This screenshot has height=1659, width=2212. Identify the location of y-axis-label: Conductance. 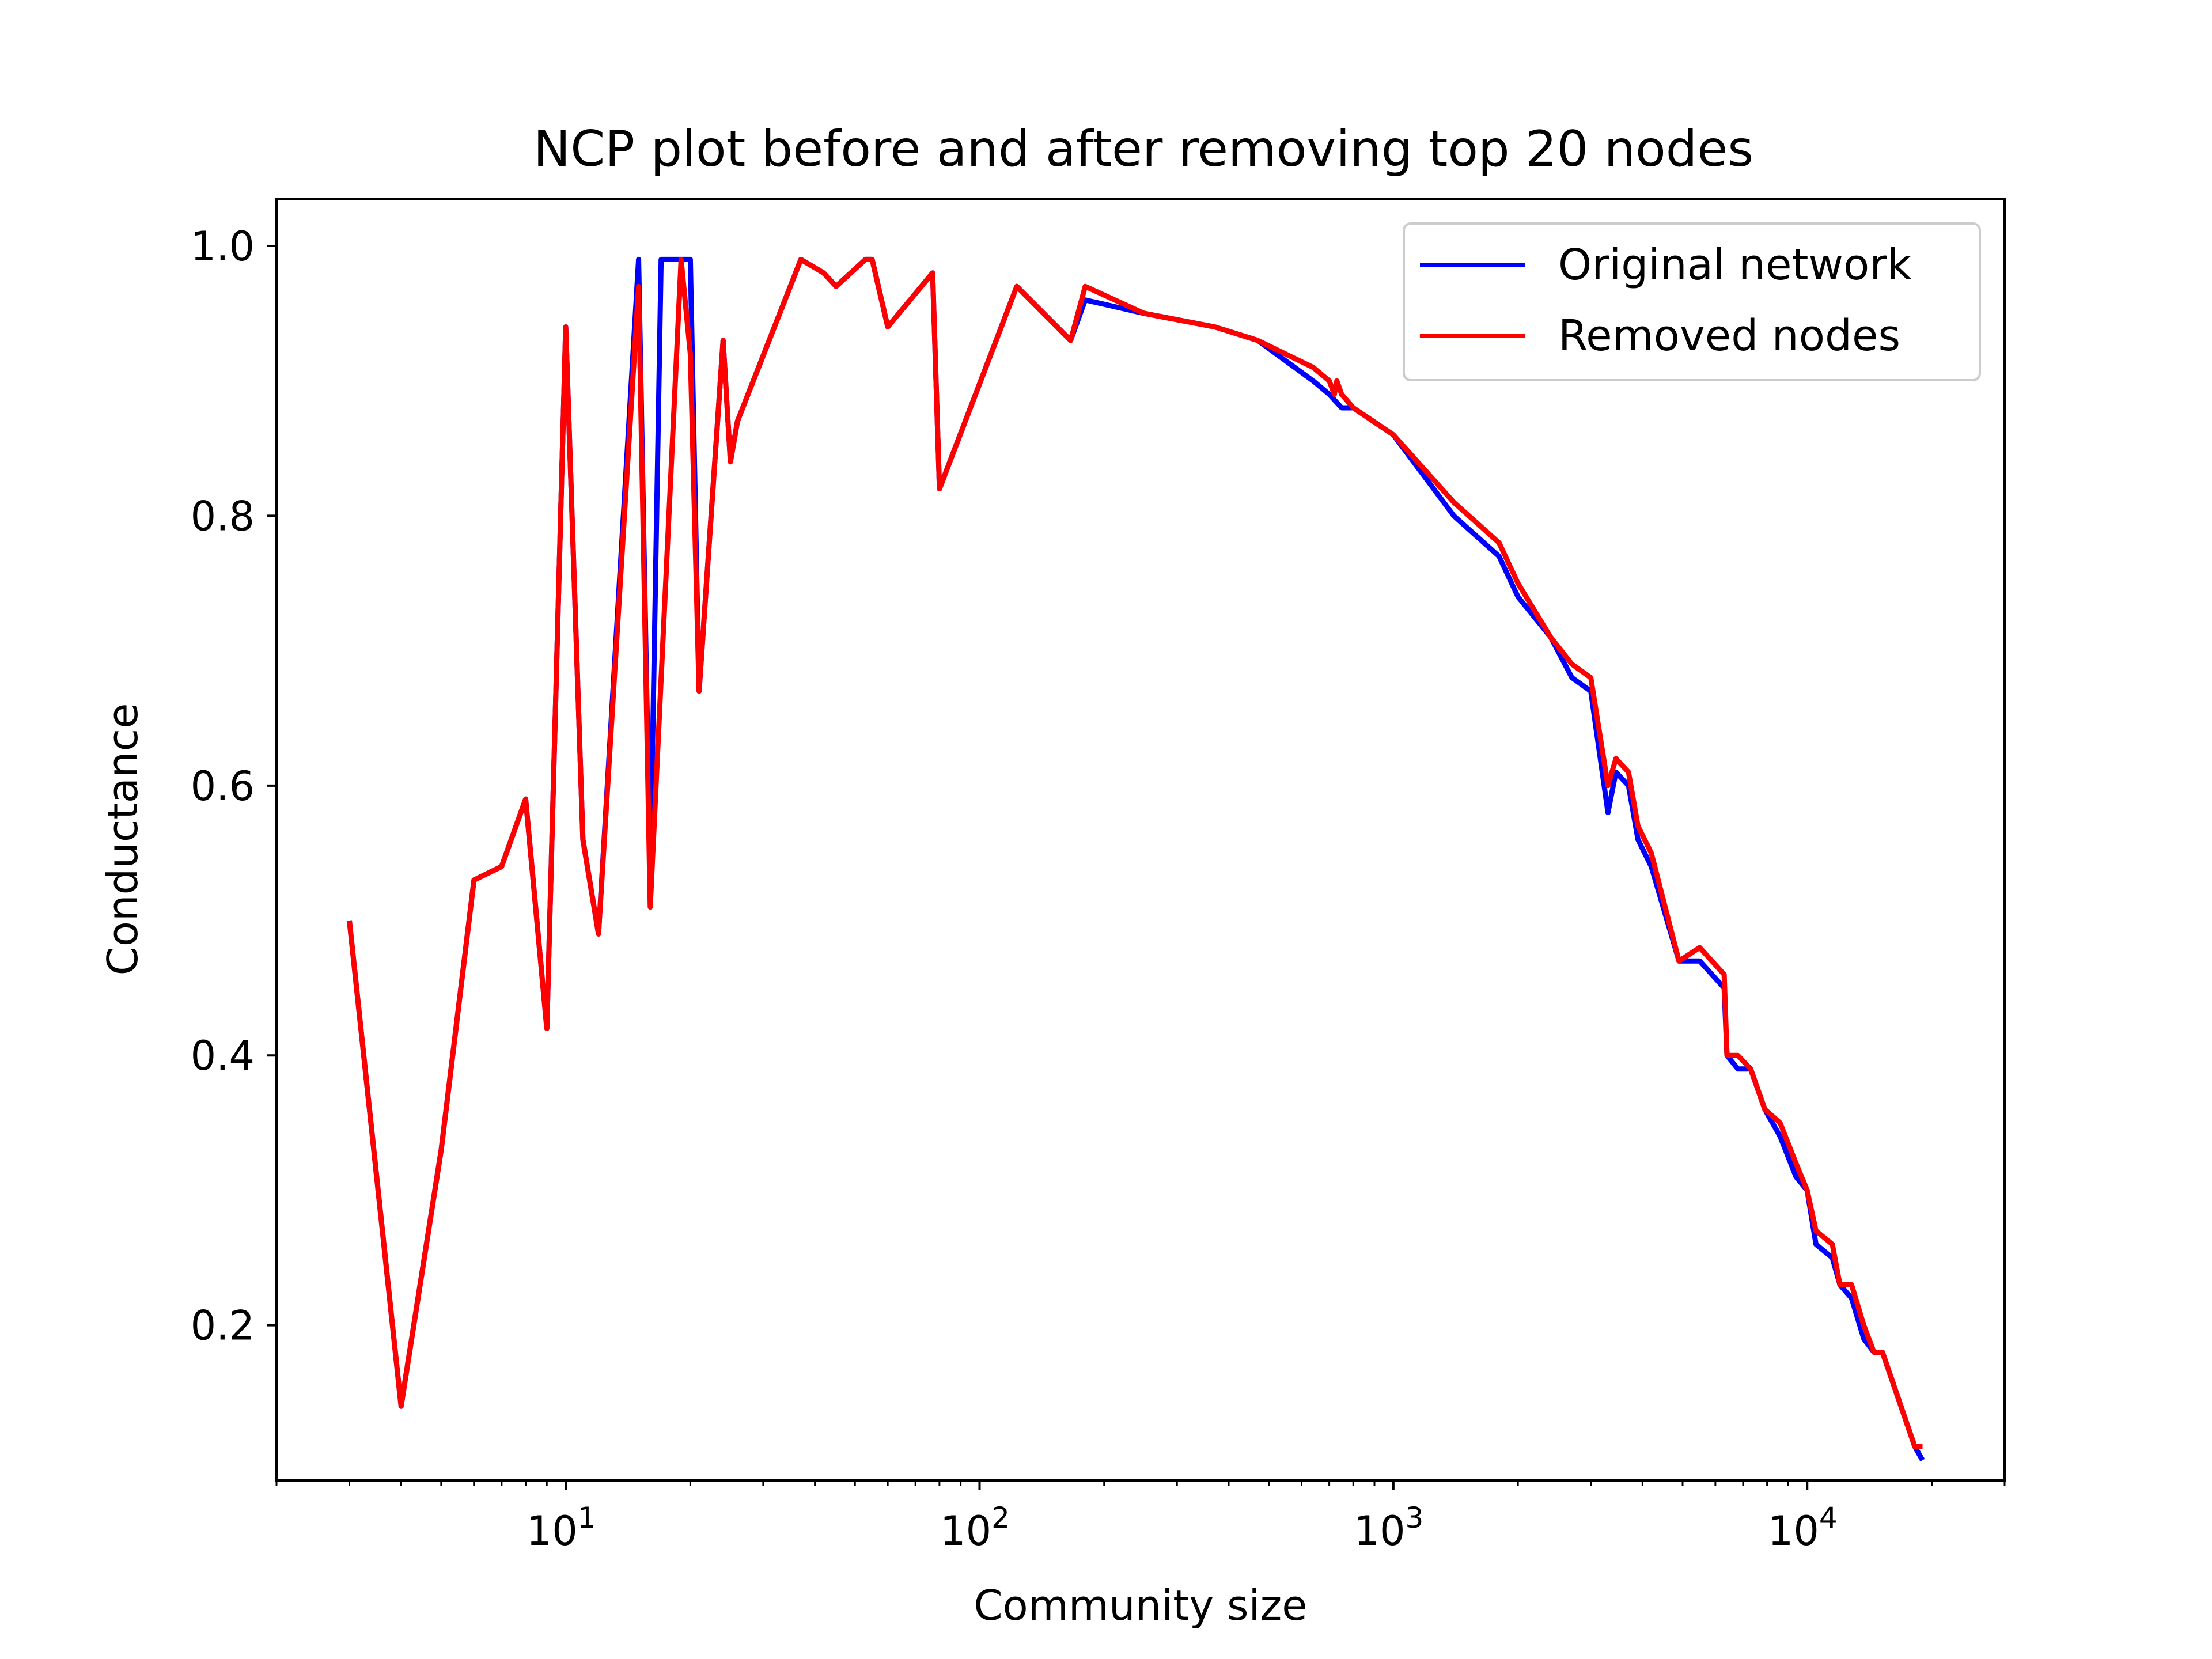
(123, 839).